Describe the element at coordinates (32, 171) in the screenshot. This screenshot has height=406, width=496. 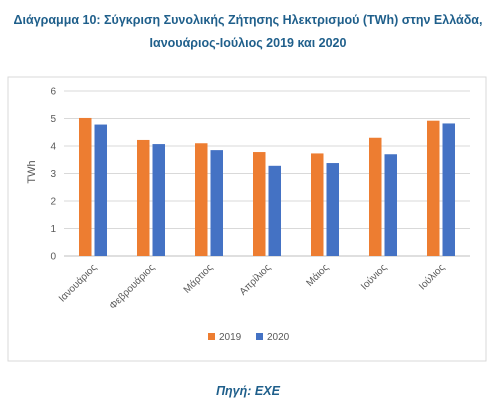
I see `y-axis-label: TWh` at that location.